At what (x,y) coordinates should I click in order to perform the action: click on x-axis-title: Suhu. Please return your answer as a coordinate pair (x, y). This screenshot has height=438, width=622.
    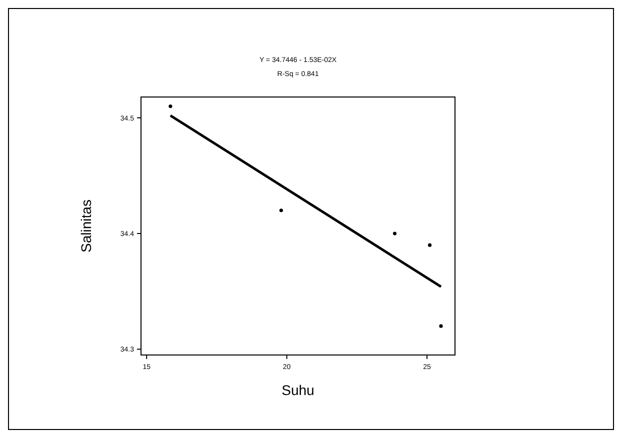
    Looking at the image, I should click on (298, 390).